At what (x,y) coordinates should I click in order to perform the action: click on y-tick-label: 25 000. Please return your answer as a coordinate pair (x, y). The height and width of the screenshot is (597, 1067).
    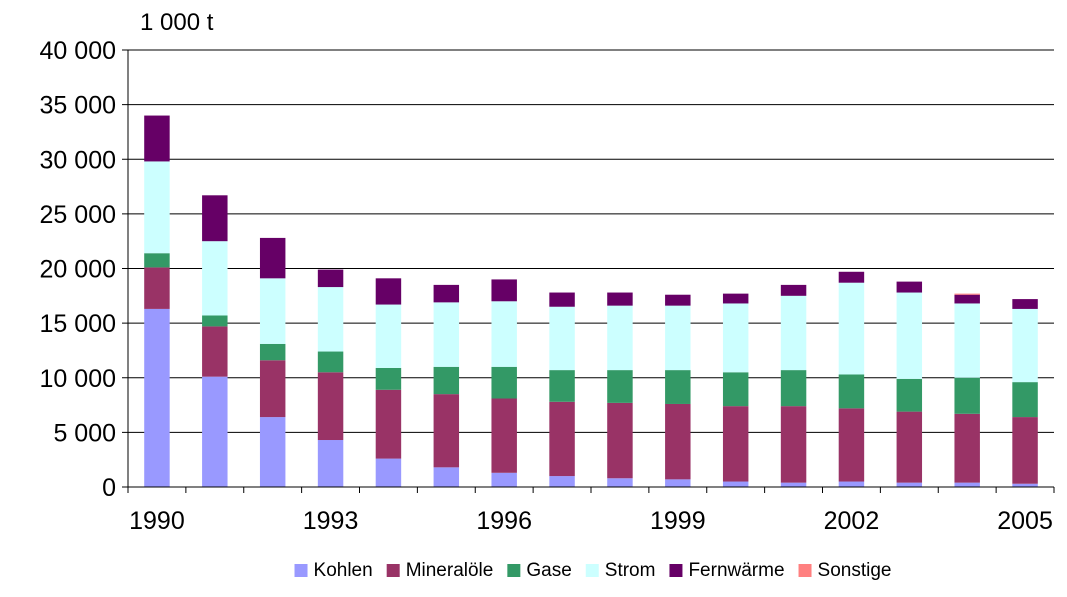
    Looking at the image, I should click on (78, 215).